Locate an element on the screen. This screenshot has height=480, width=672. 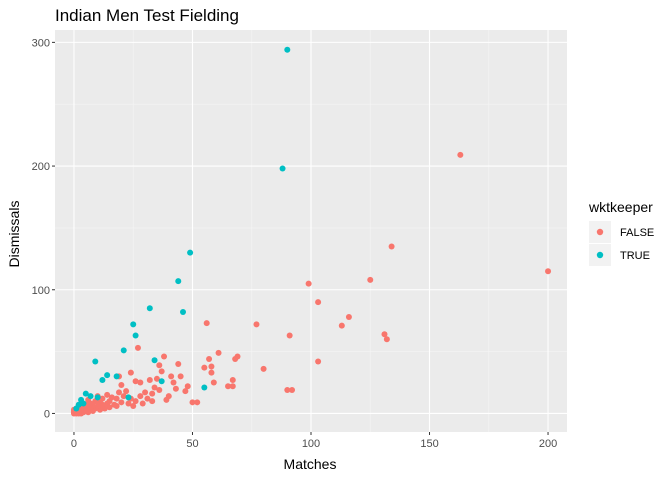
y-tick-label: 200 is located at coordinates (41, 167).